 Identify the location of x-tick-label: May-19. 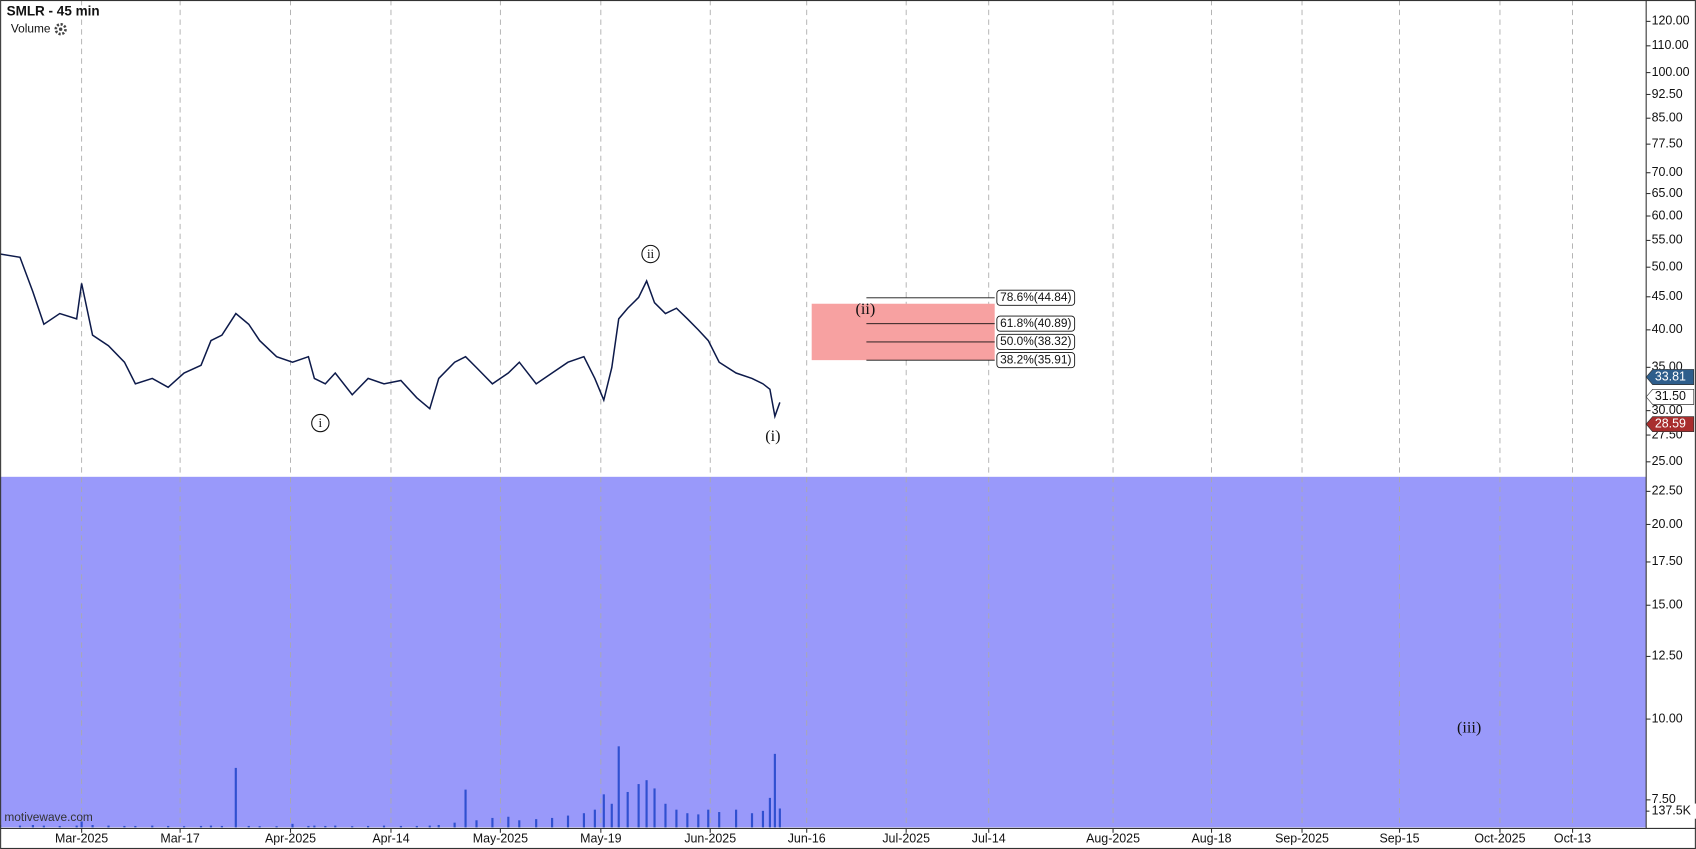
(601, 839).